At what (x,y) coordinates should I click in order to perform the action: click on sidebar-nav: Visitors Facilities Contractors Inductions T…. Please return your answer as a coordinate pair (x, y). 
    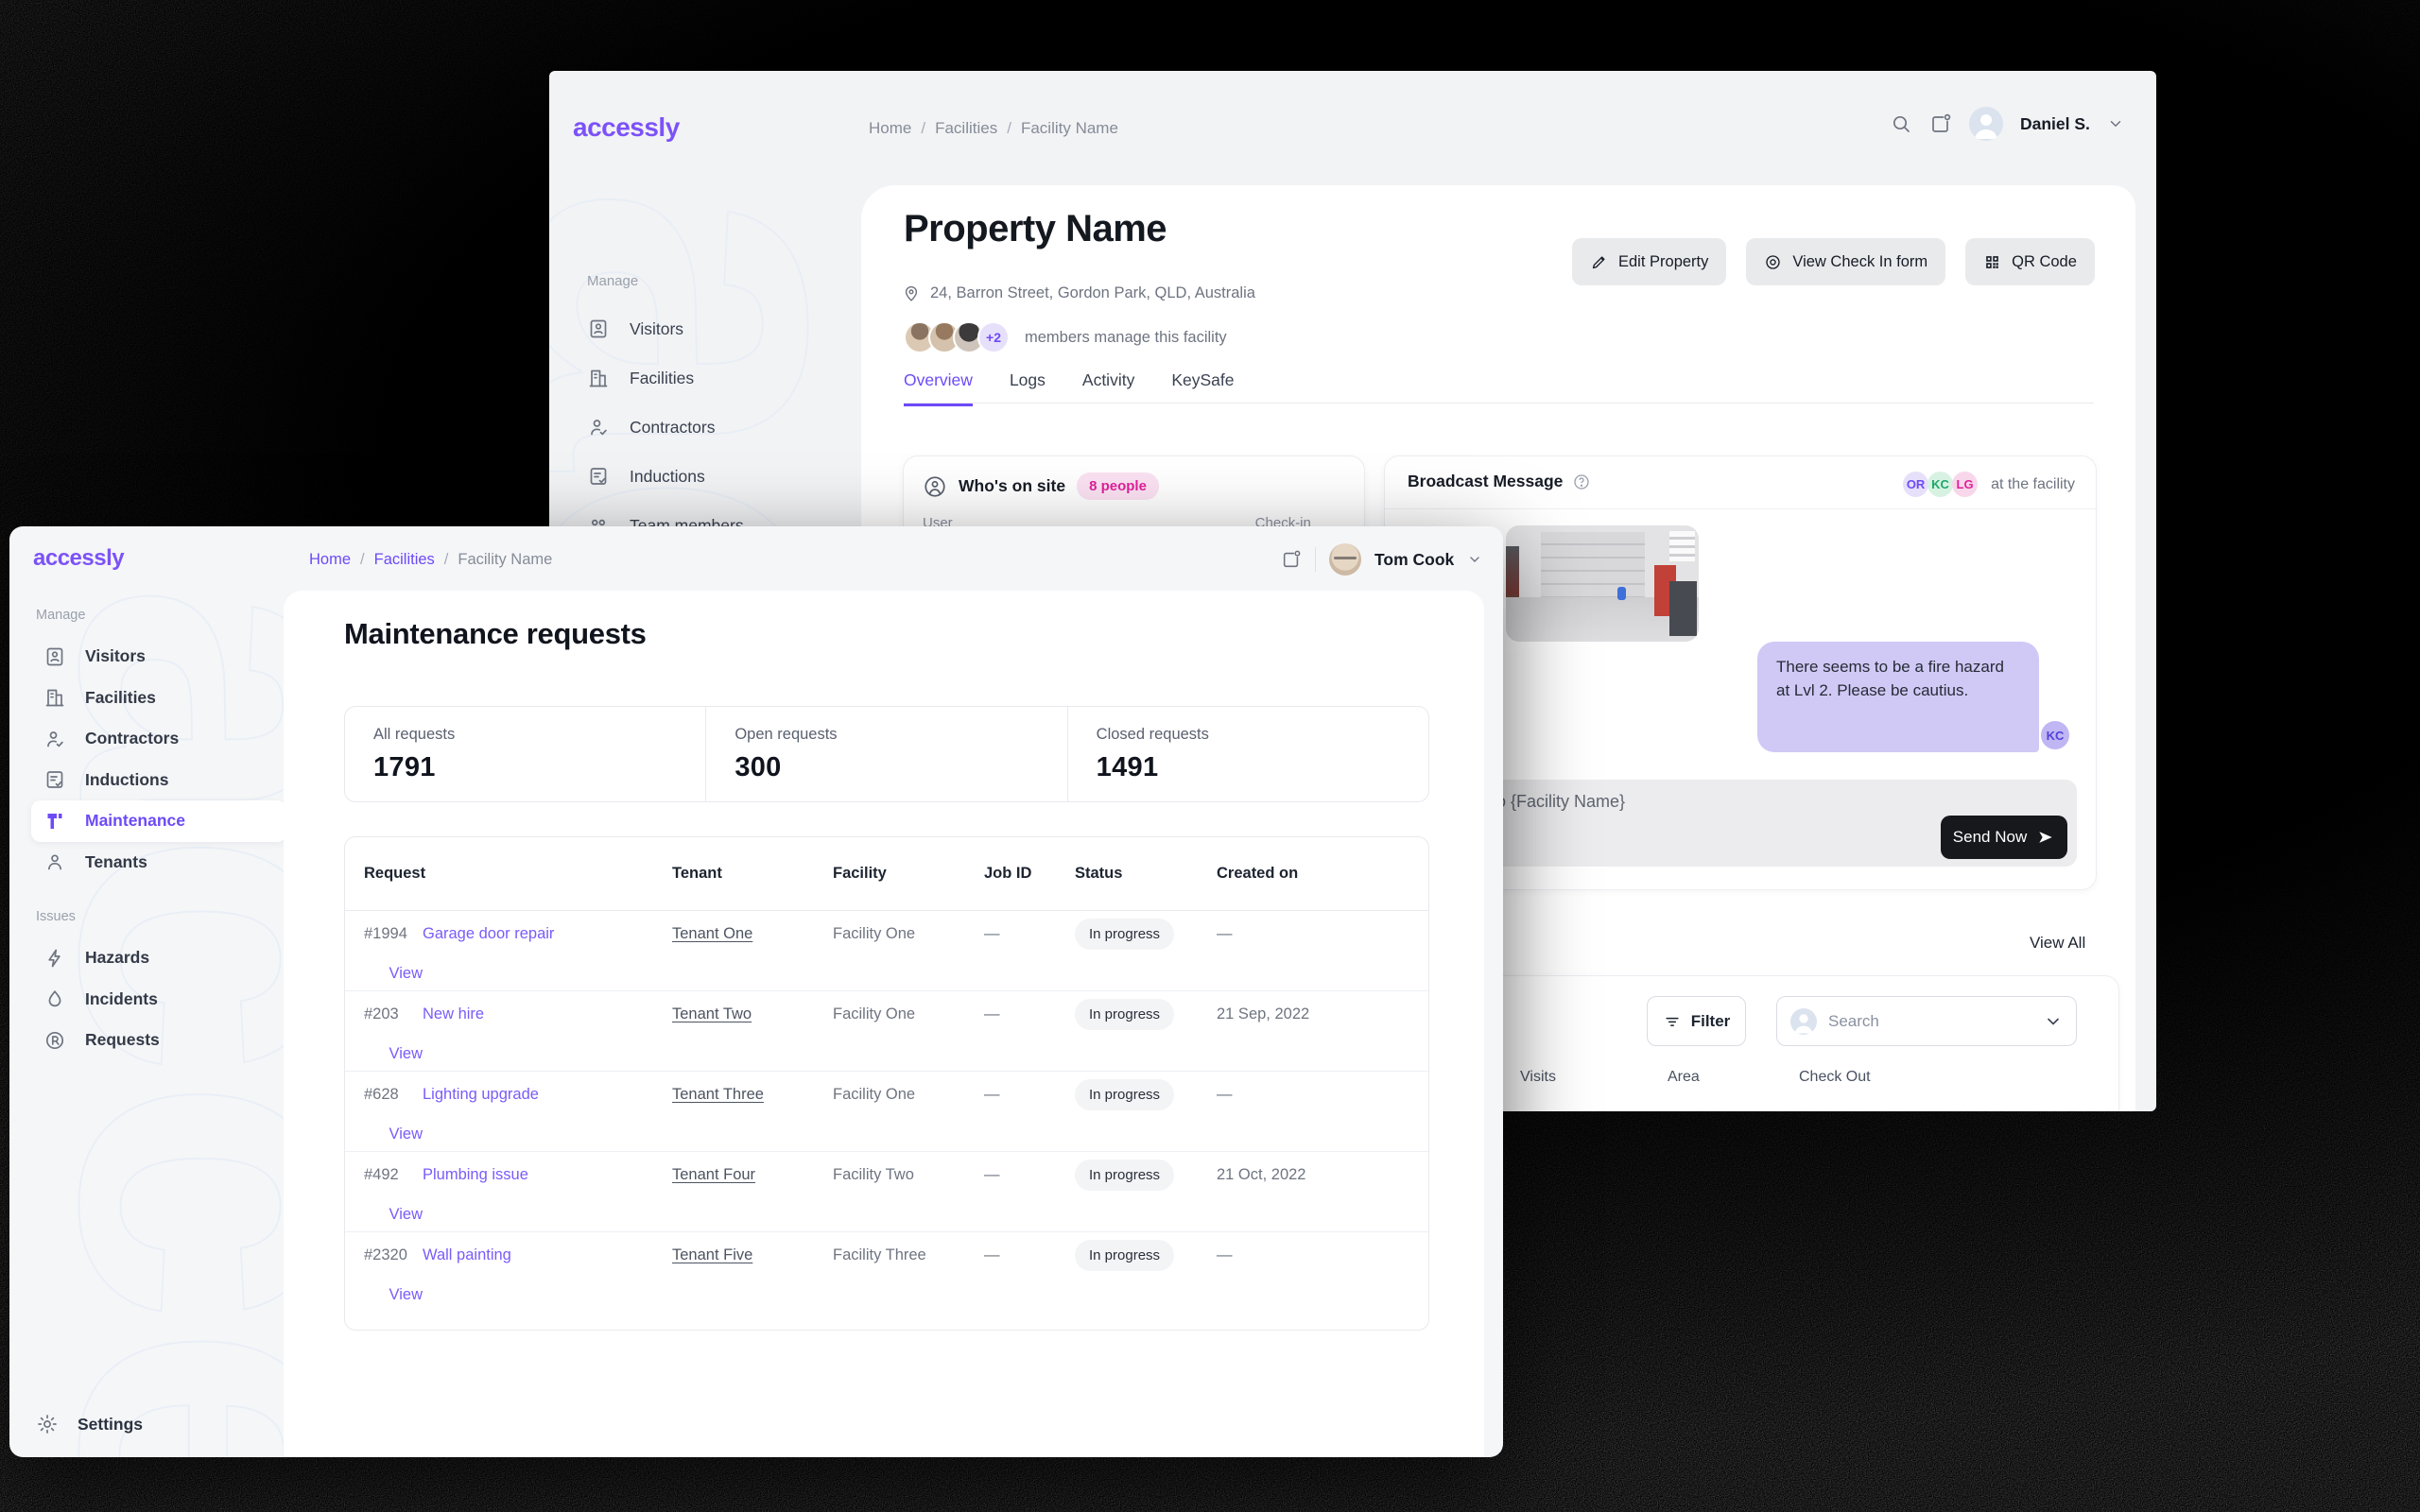
    Looking at the image, I should click on (665, 427).